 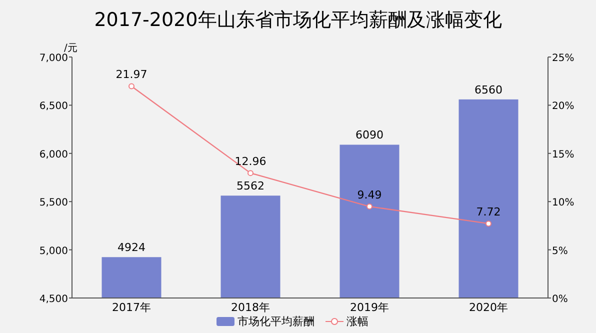 What do you see at coordinates (53, 58) in the screenshot?
I see `y-tick-label: 7,000` at bounding box center [53, 58].